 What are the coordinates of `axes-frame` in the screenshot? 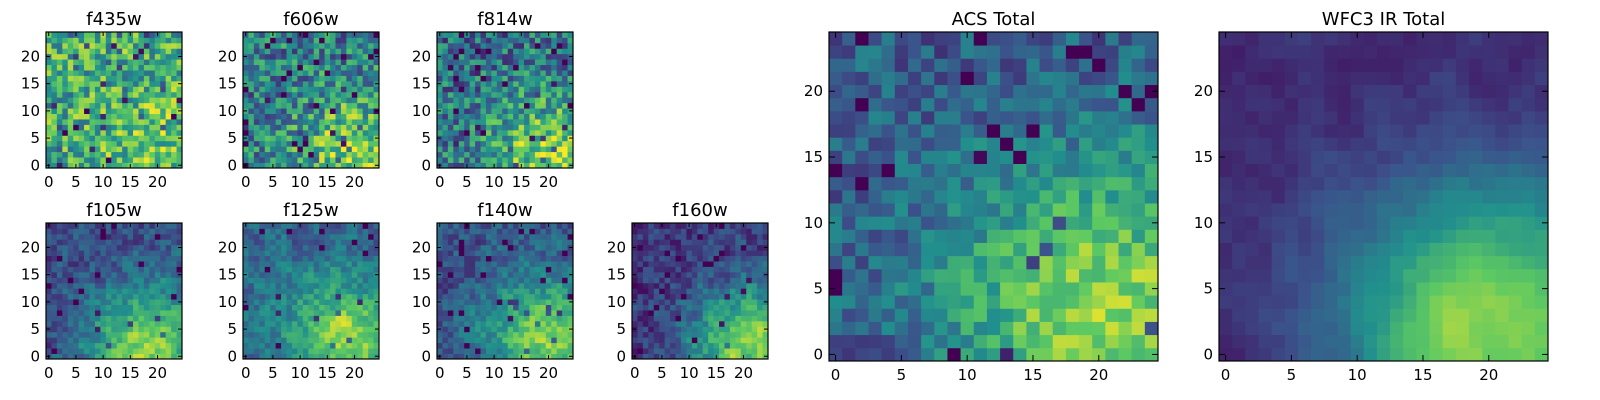 It's located at (311, 291).